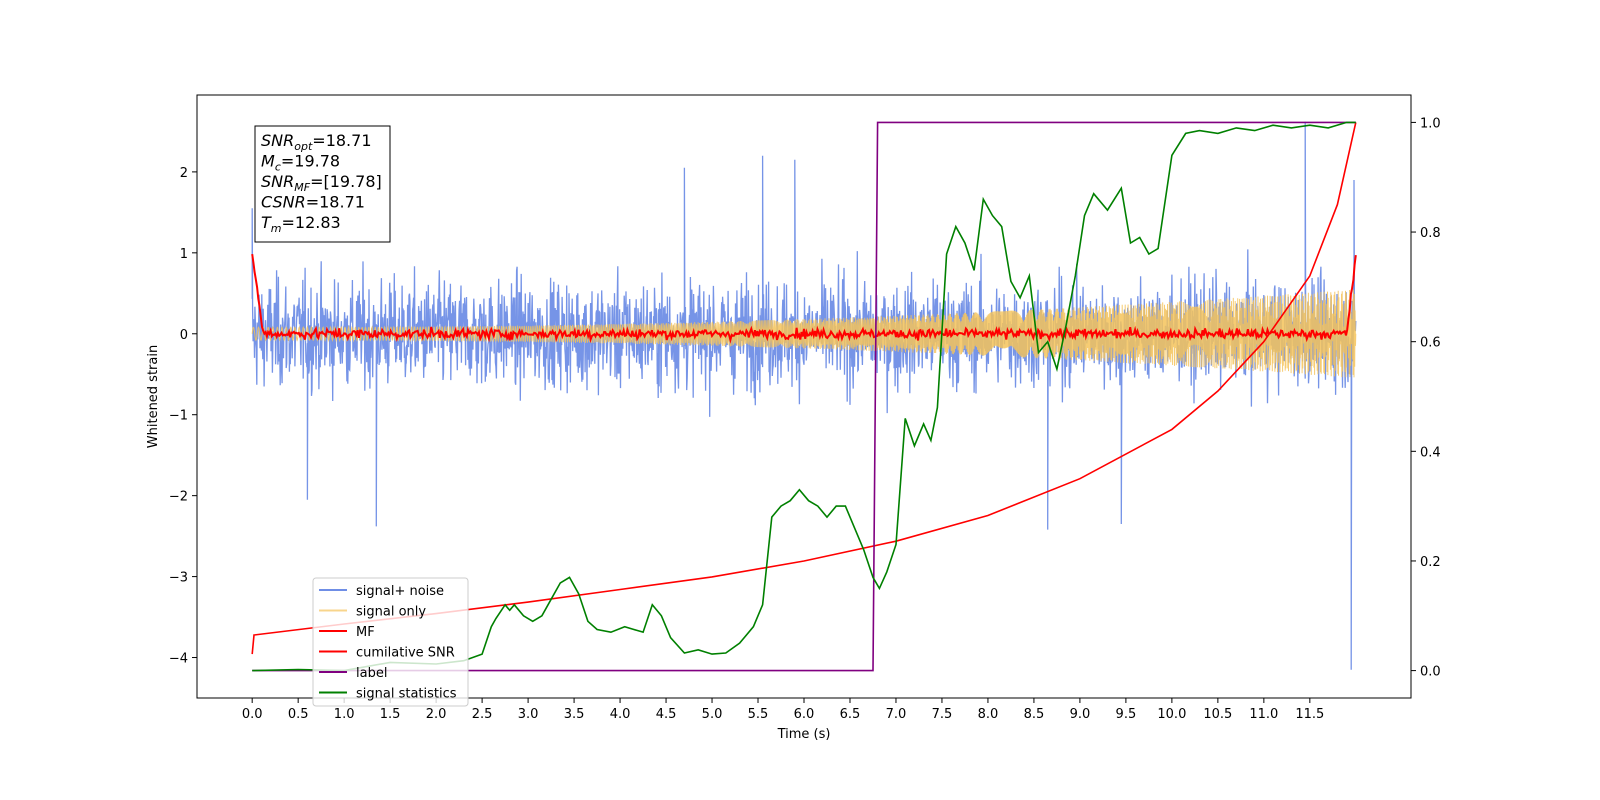  I want to click on x-tick-label: 4.0, so click(620, 714).